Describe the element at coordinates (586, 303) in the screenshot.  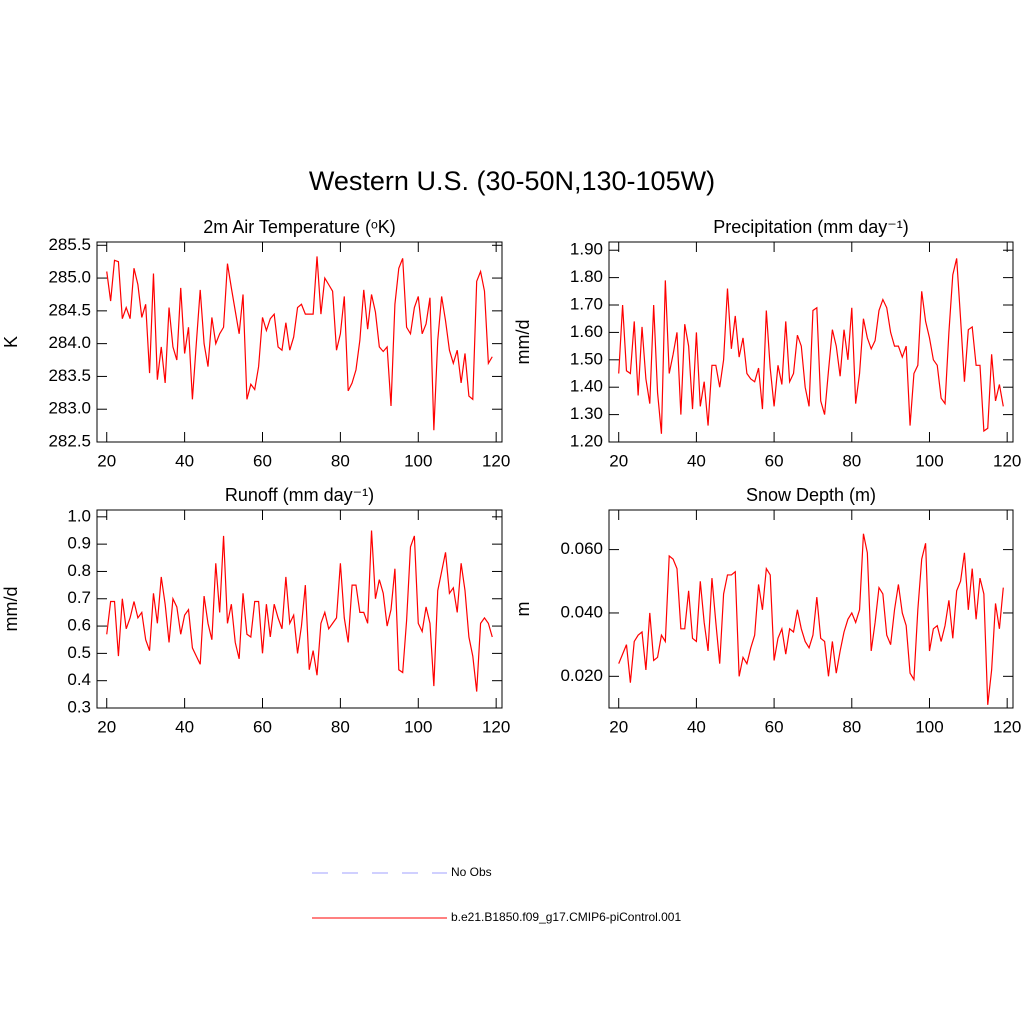
I see `y-tick-label: 1.70` at that location.